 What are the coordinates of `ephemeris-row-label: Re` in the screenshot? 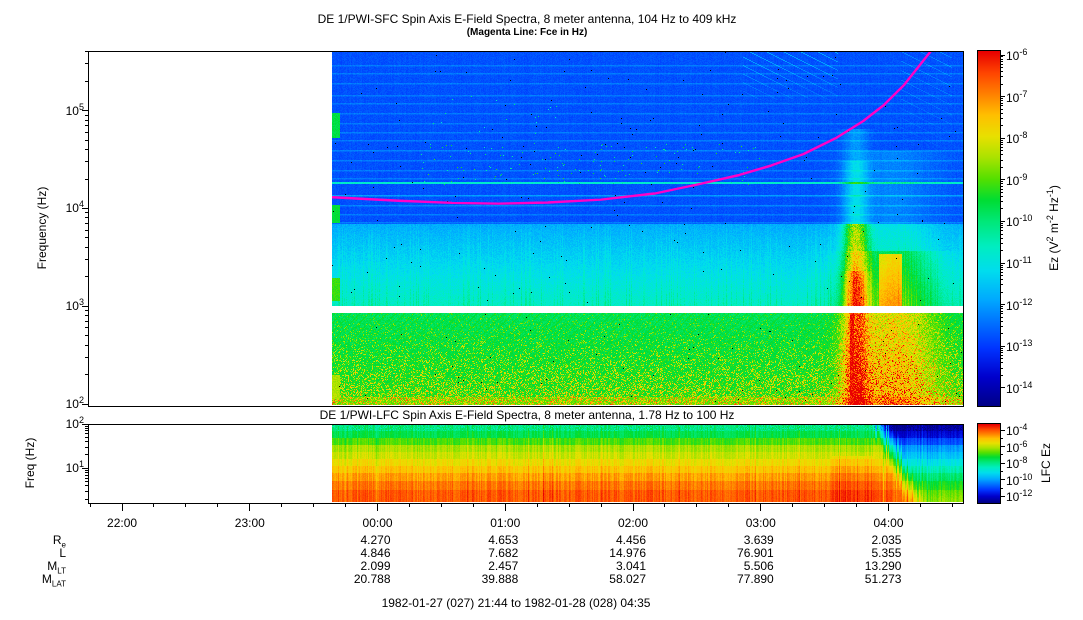 It's located at (59, 541).